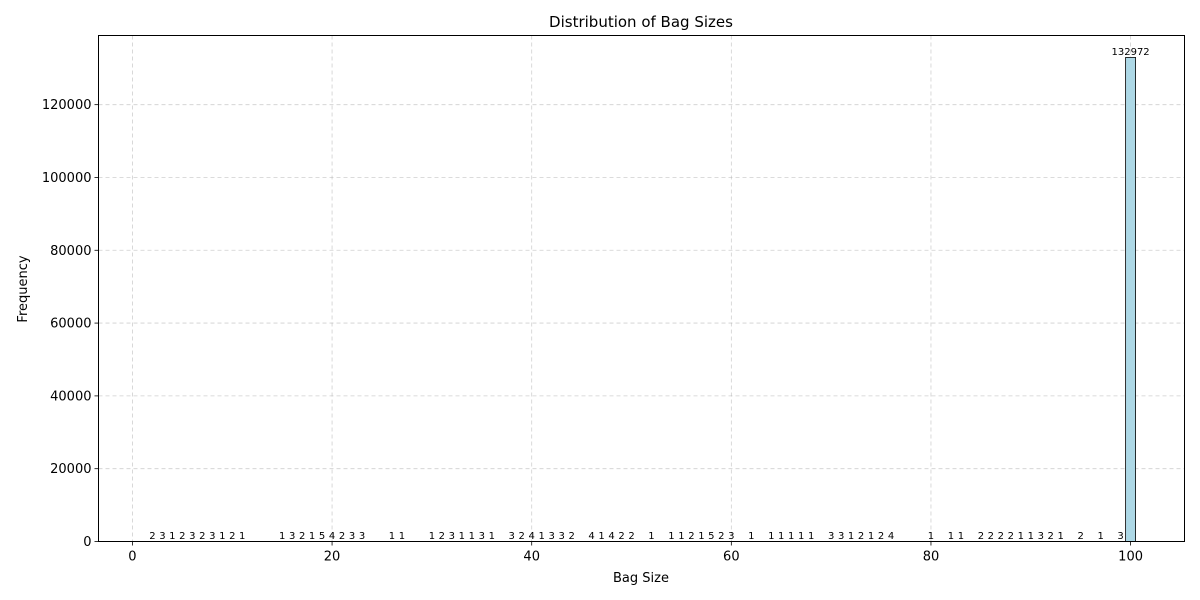  I want to click on x-tick-label: 60, so click(731, 557).